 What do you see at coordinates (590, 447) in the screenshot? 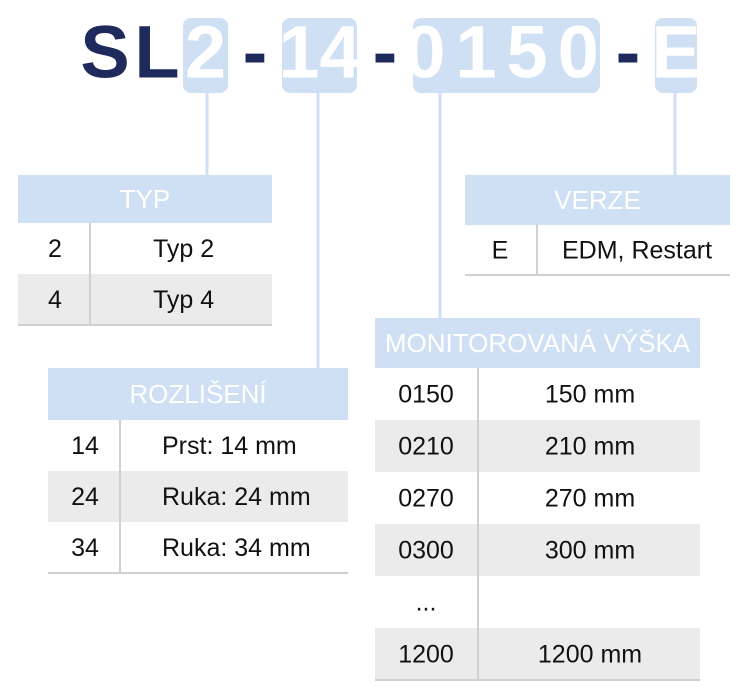
I see `cell: 210 mm` at bounding box center [590, 447].